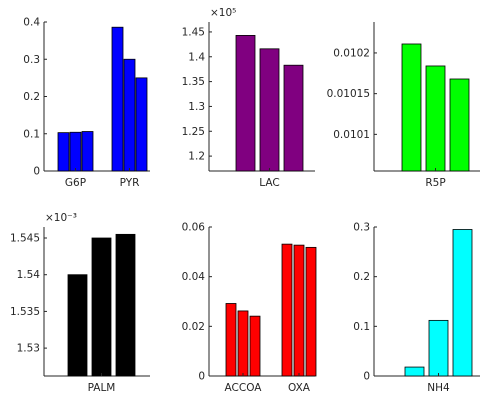  I want to click on y-tick-label: 1.53, so click(28, 349).